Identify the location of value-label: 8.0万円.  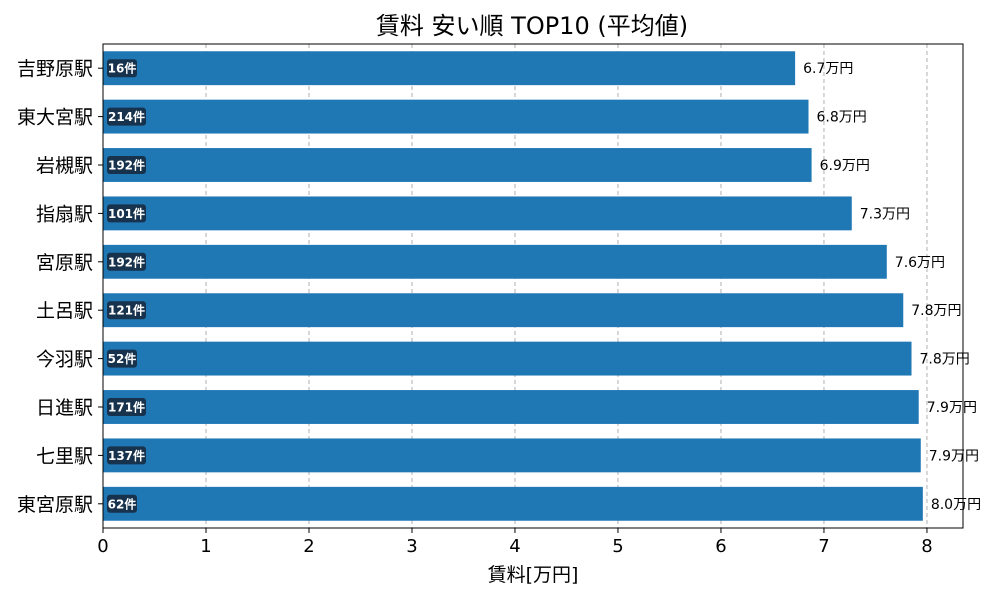
(956, 505).